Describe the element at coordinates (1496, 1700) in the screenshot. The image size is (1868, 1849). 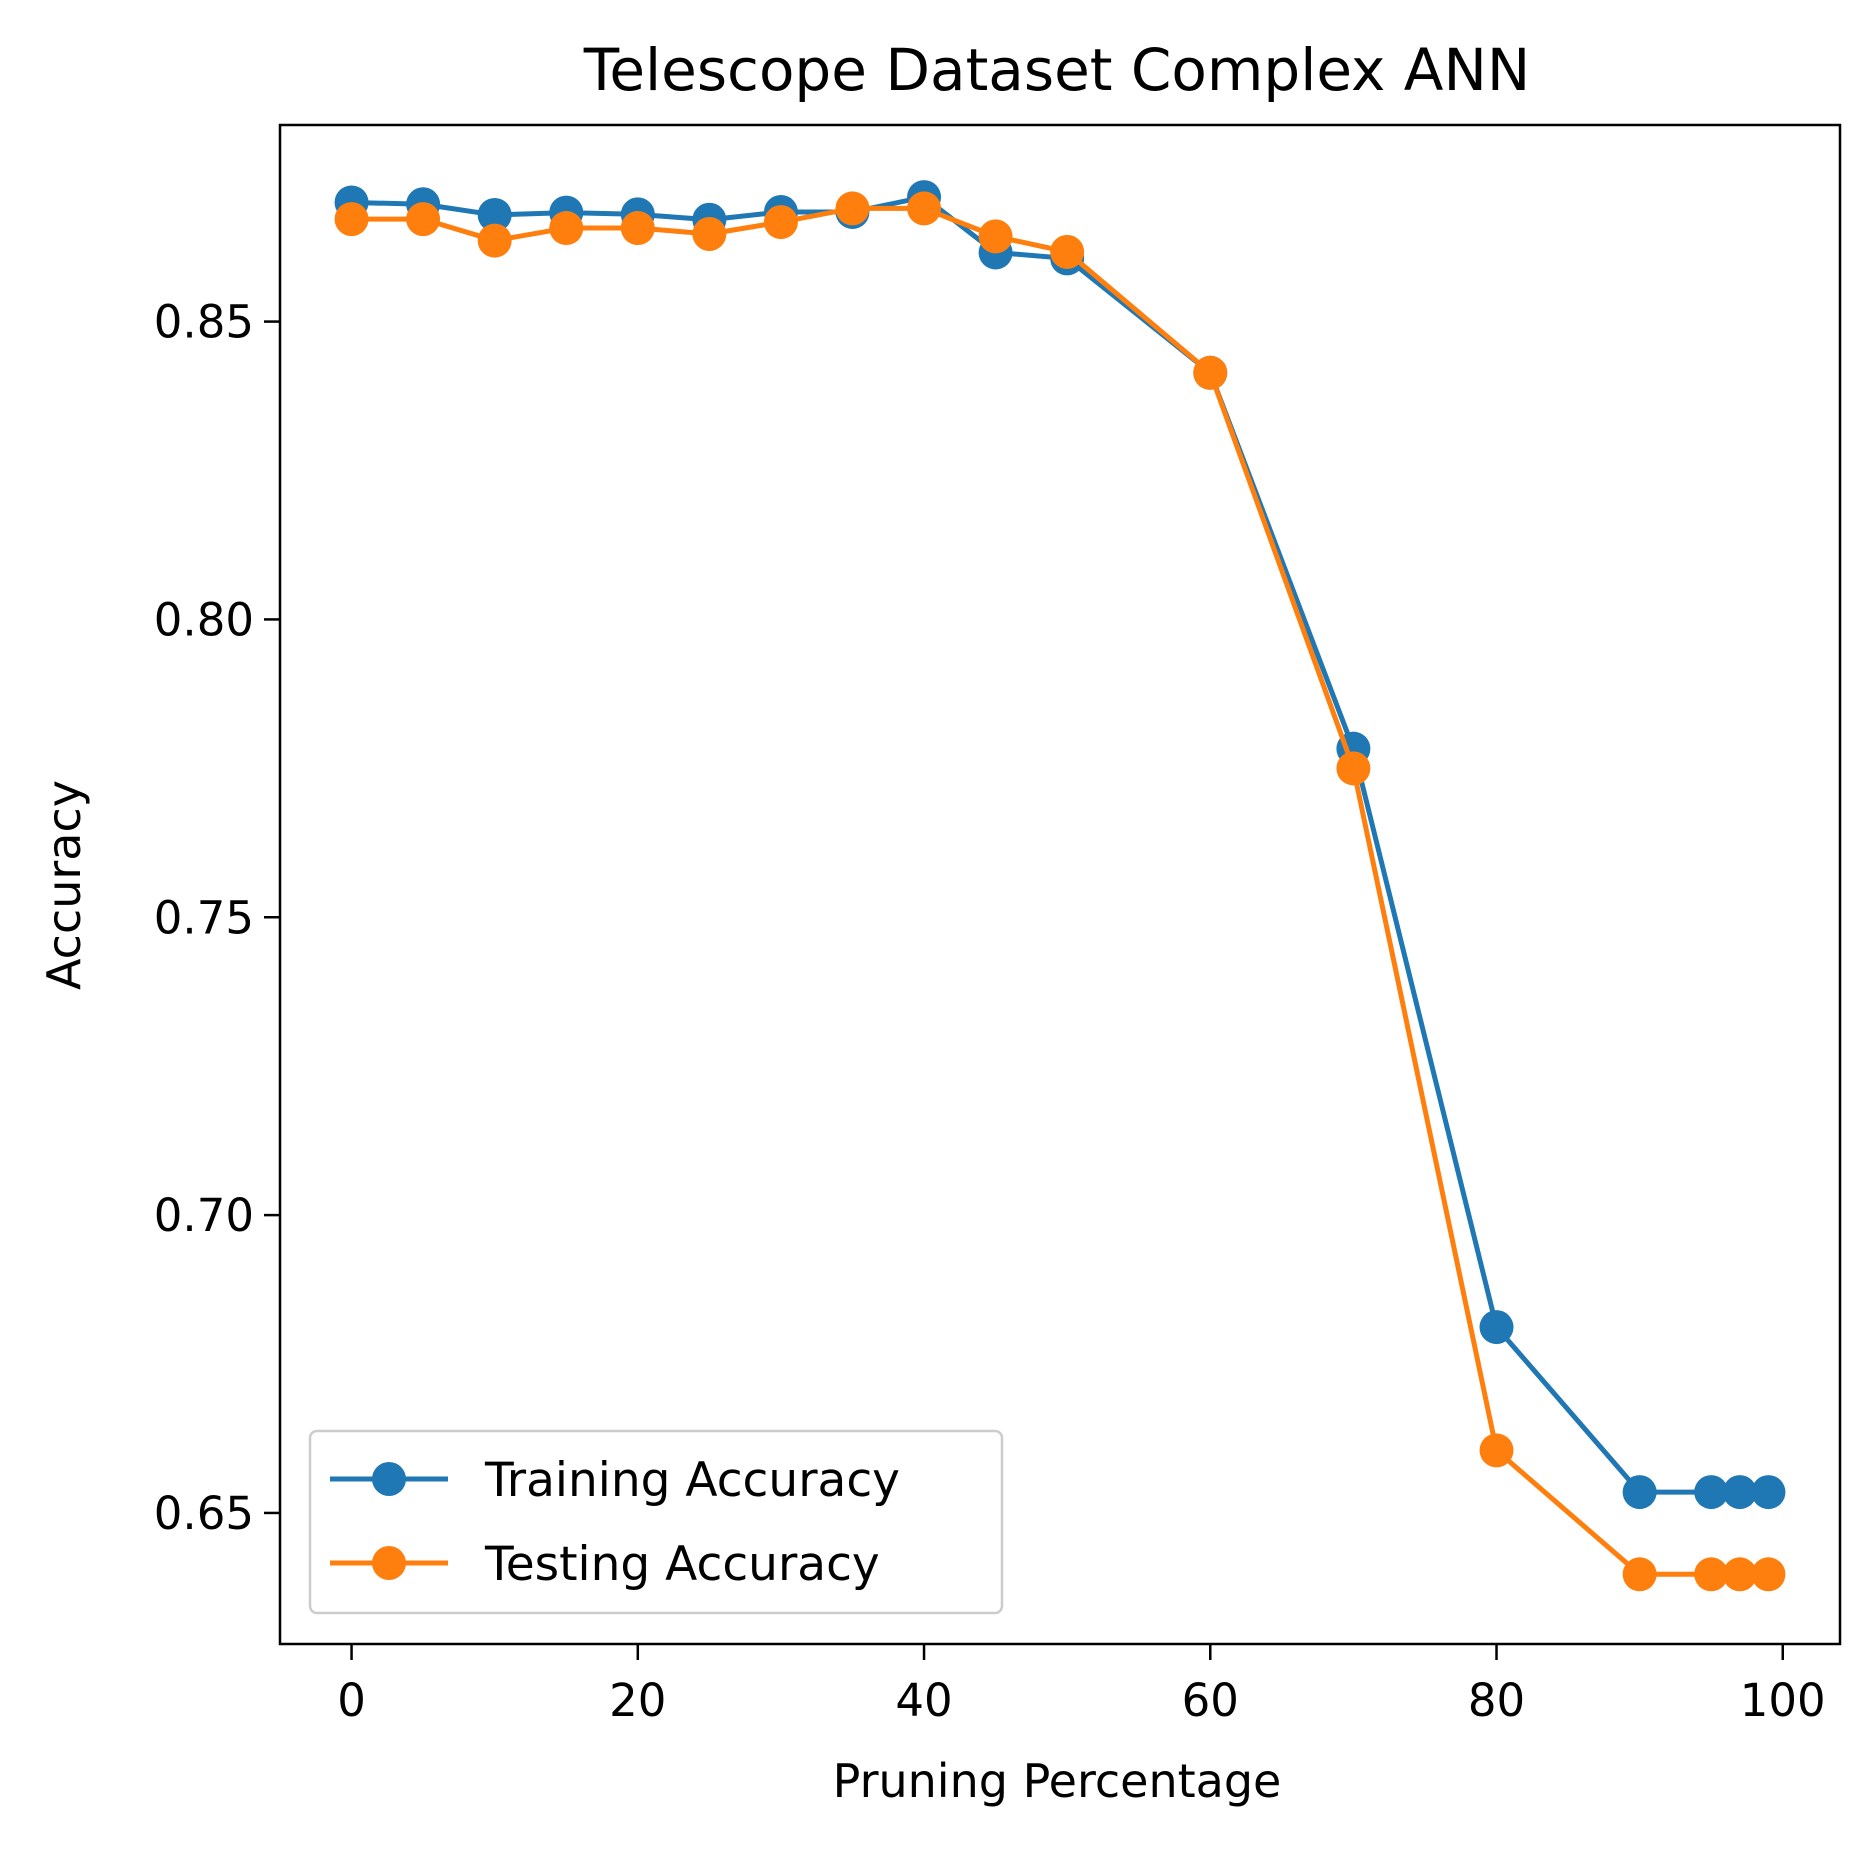
I see `x-tick-label: 80` at that location.